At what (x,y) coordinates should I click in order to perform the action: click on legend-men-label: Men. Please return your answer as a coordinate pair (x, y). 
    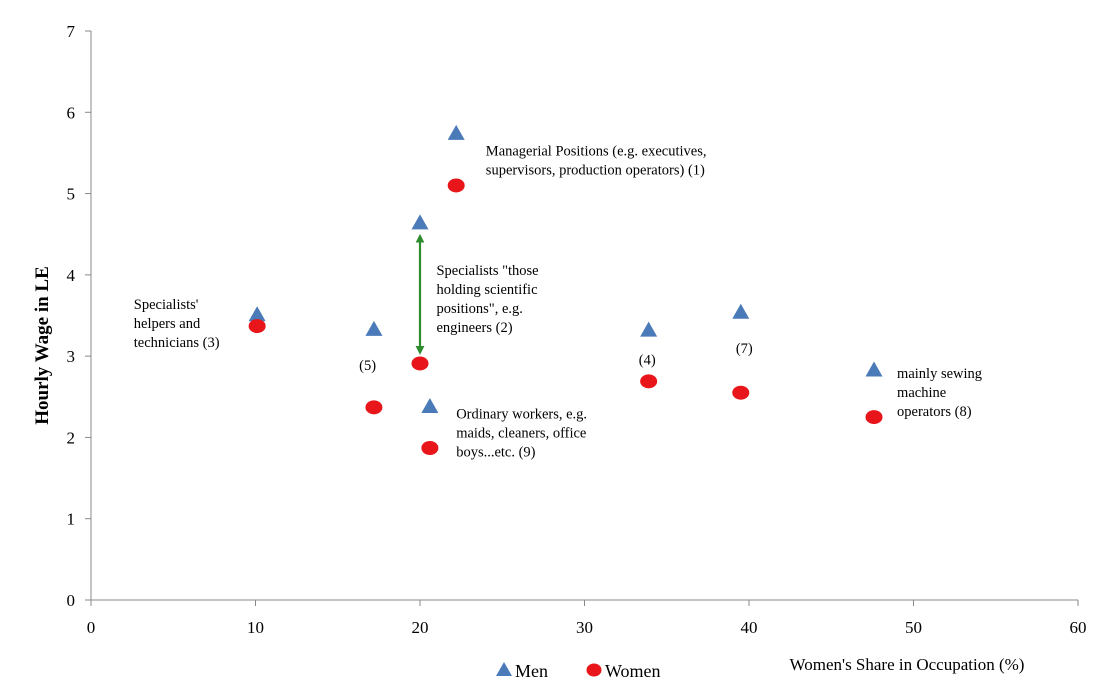
    Looking at the image, I should click on (531, 671).